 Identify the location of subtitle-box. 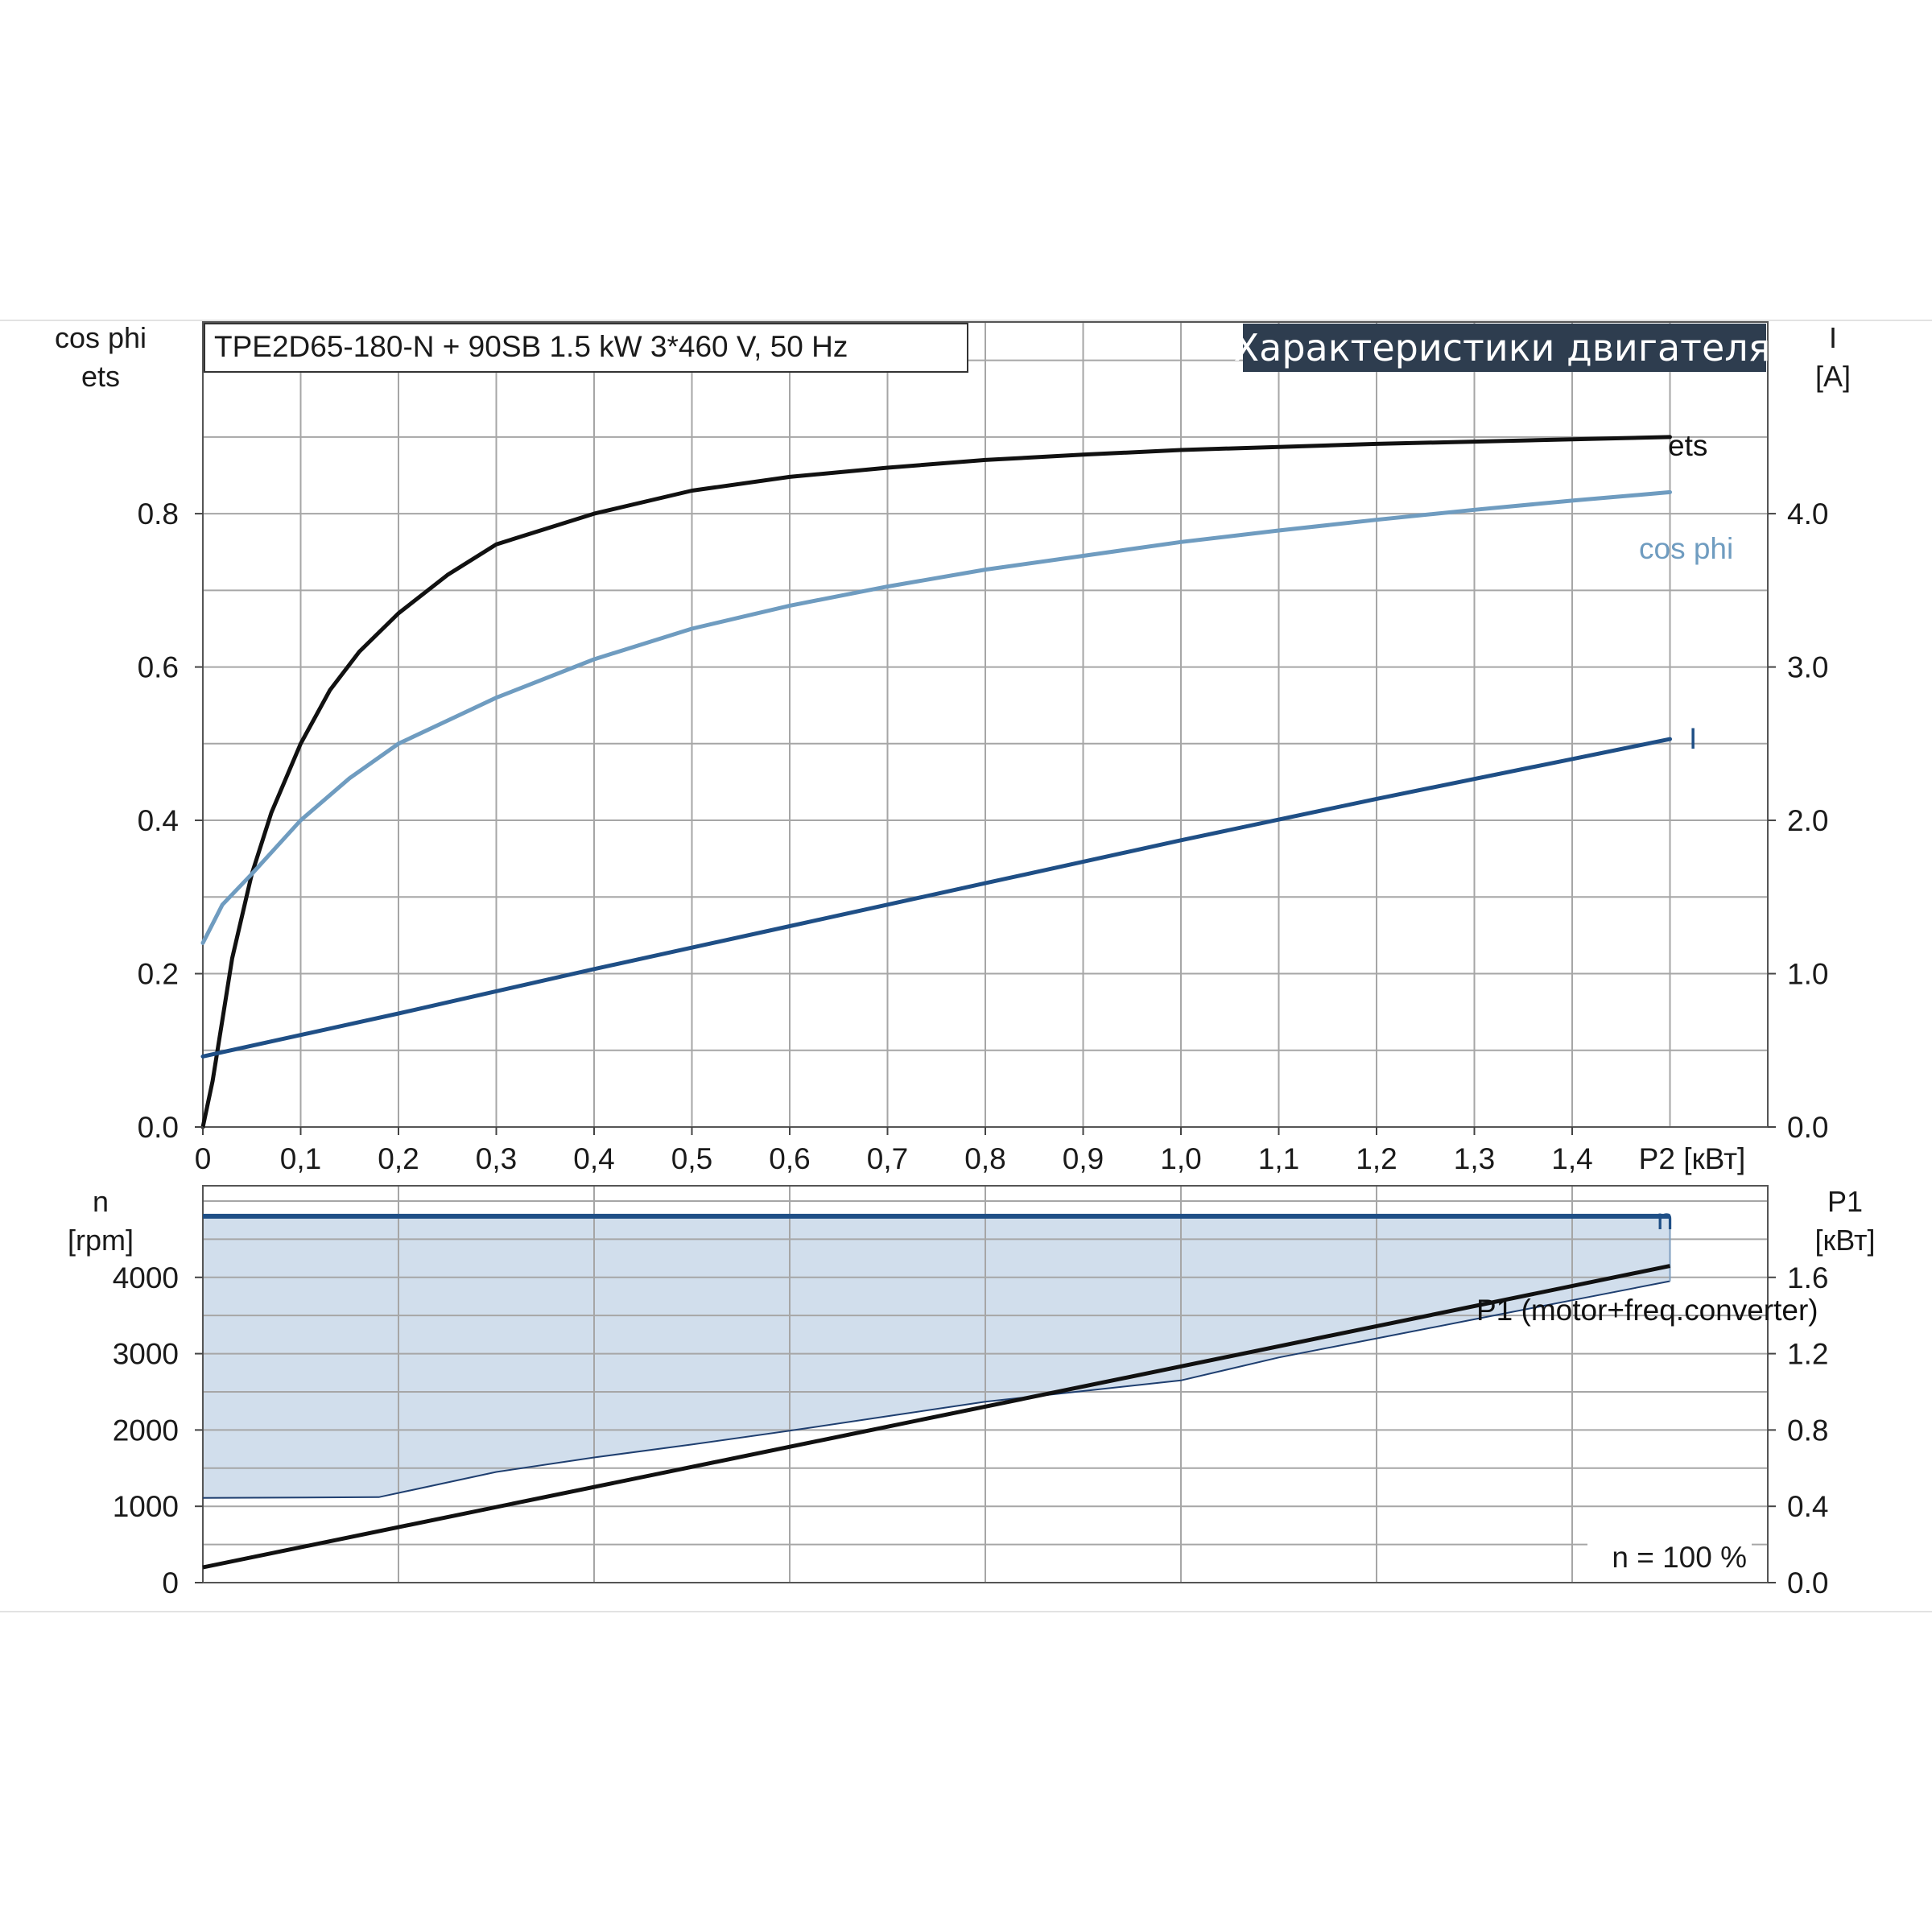
(586, 348).